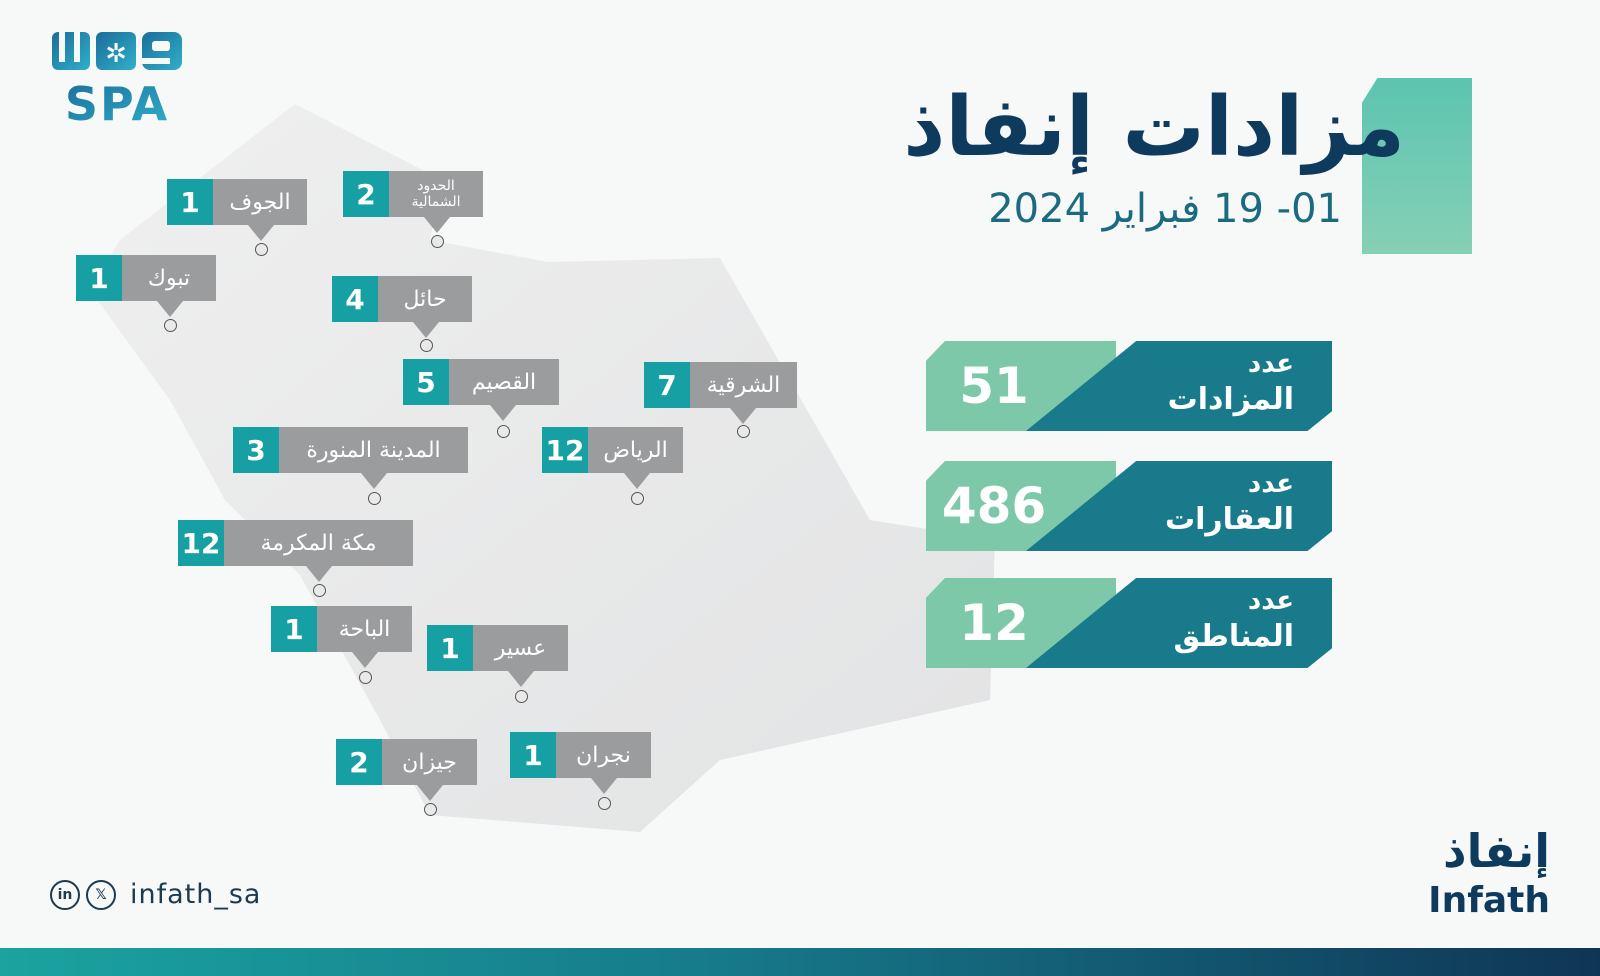  What do you see at coordinates (260, 202) in the screenshot?
I see `region-name: الجوف` at bounding box center [260, 202].